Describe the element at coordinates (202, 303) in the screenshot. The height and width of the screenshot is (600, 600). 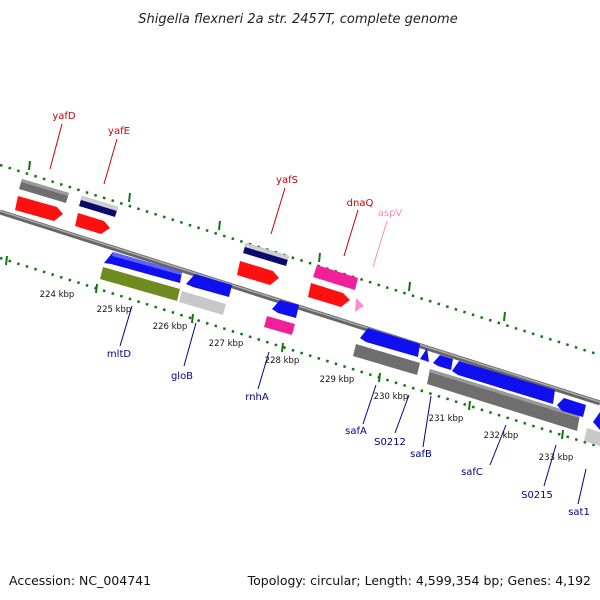
I see `feature-gloB-gene` at that location.